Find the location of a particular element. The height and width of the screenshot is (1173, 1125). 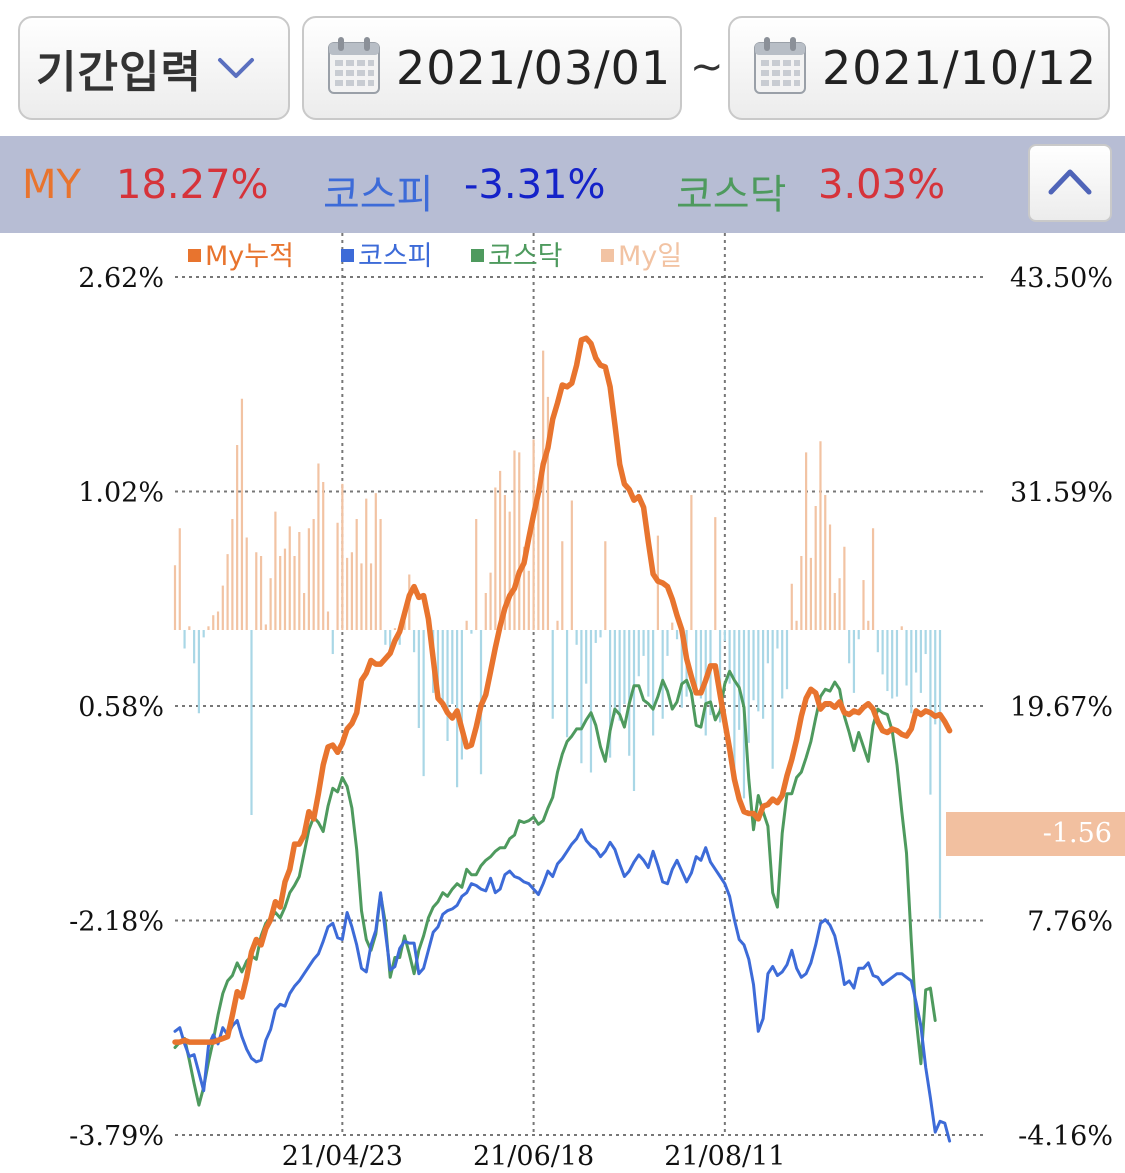

legend-label: 코스피 is located at coordinates (395, 256).